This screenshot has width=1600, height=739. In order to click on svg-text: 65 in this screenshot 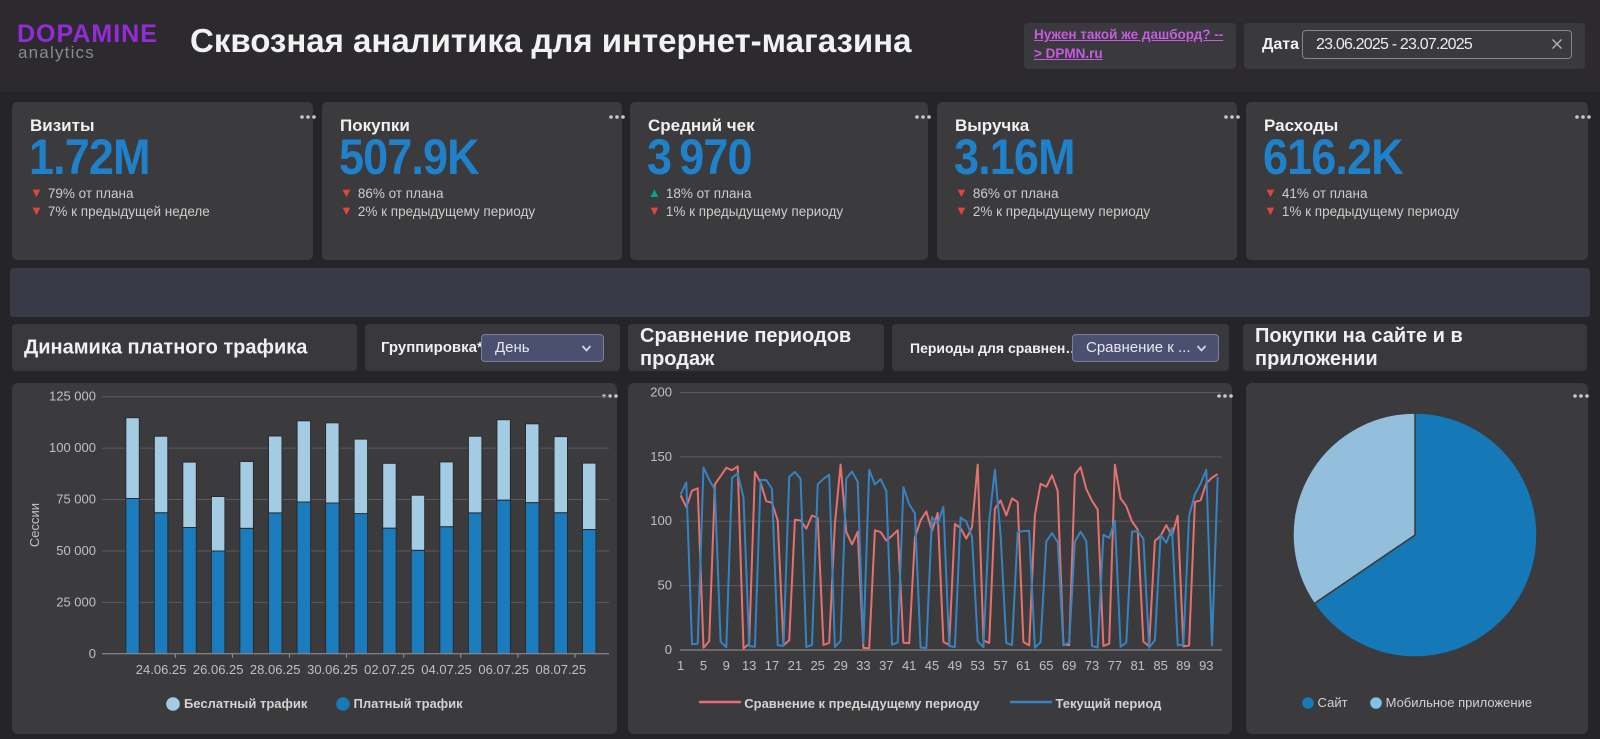, I will do `click(1046, 665)`.